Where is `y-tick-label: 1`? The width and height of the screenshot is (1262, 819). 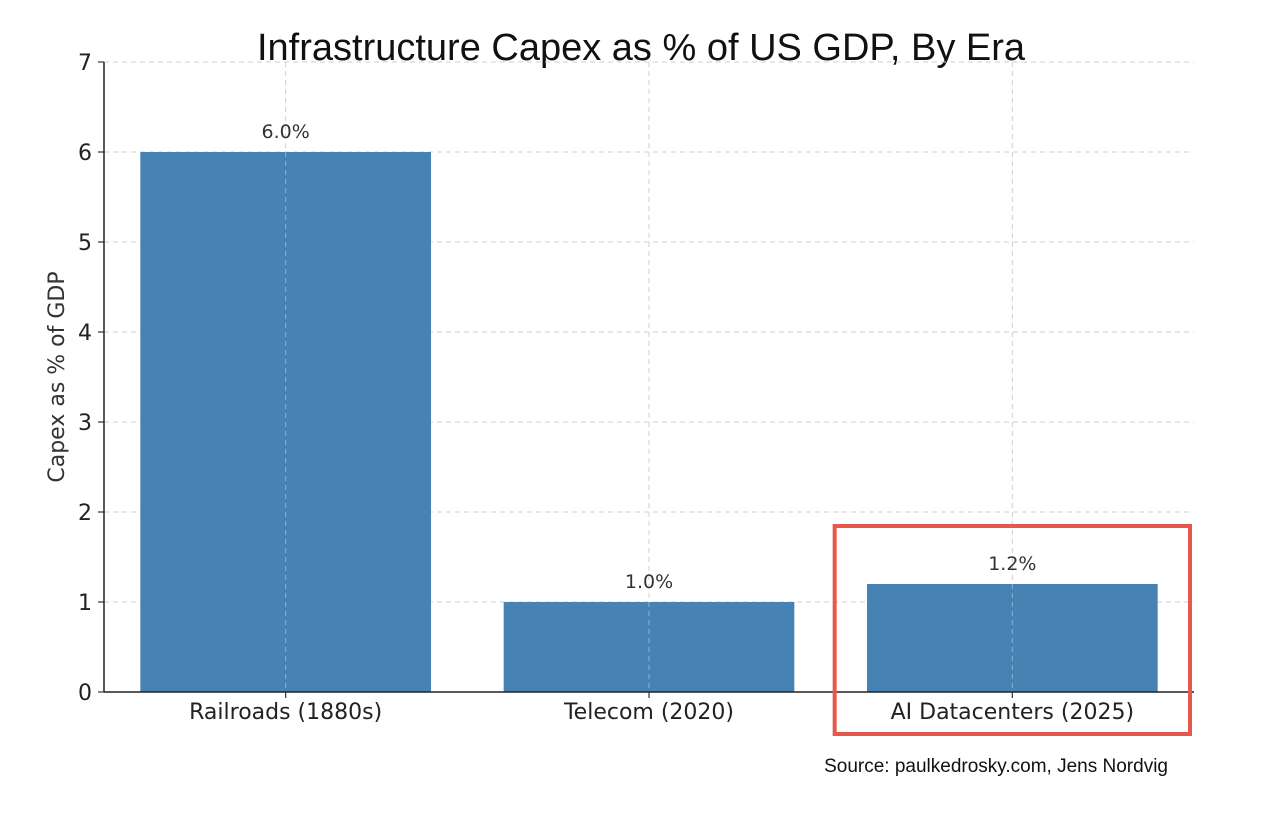
y-tick-label: 1 is located at coordinates (85, 603).